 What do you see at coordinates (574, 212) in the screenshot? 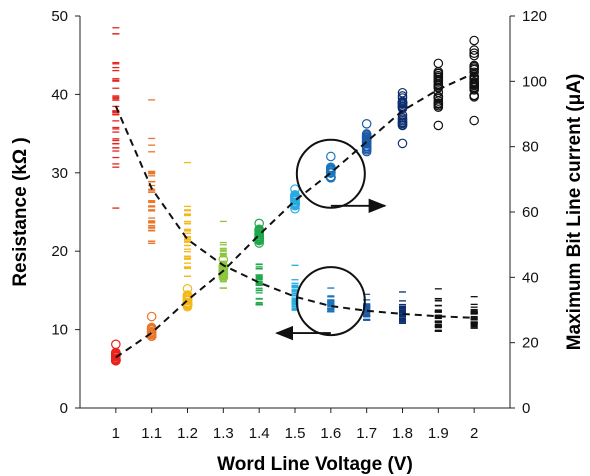
I see `y-axis-right-title: Maximum Bit Line current (μA)` at bounding box center [574, 212].